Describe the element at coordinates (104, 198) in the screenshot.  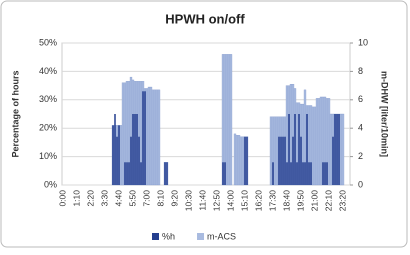
I see `x-tick-label: 3:30` at that location.